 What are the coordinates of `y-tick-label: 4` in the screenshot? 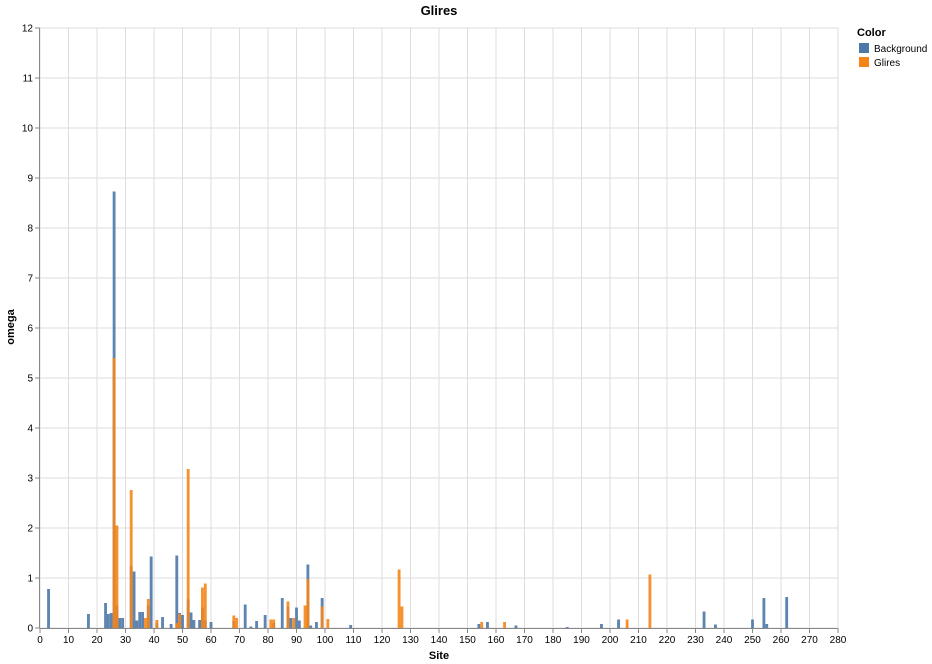 It's located at (30, 429).